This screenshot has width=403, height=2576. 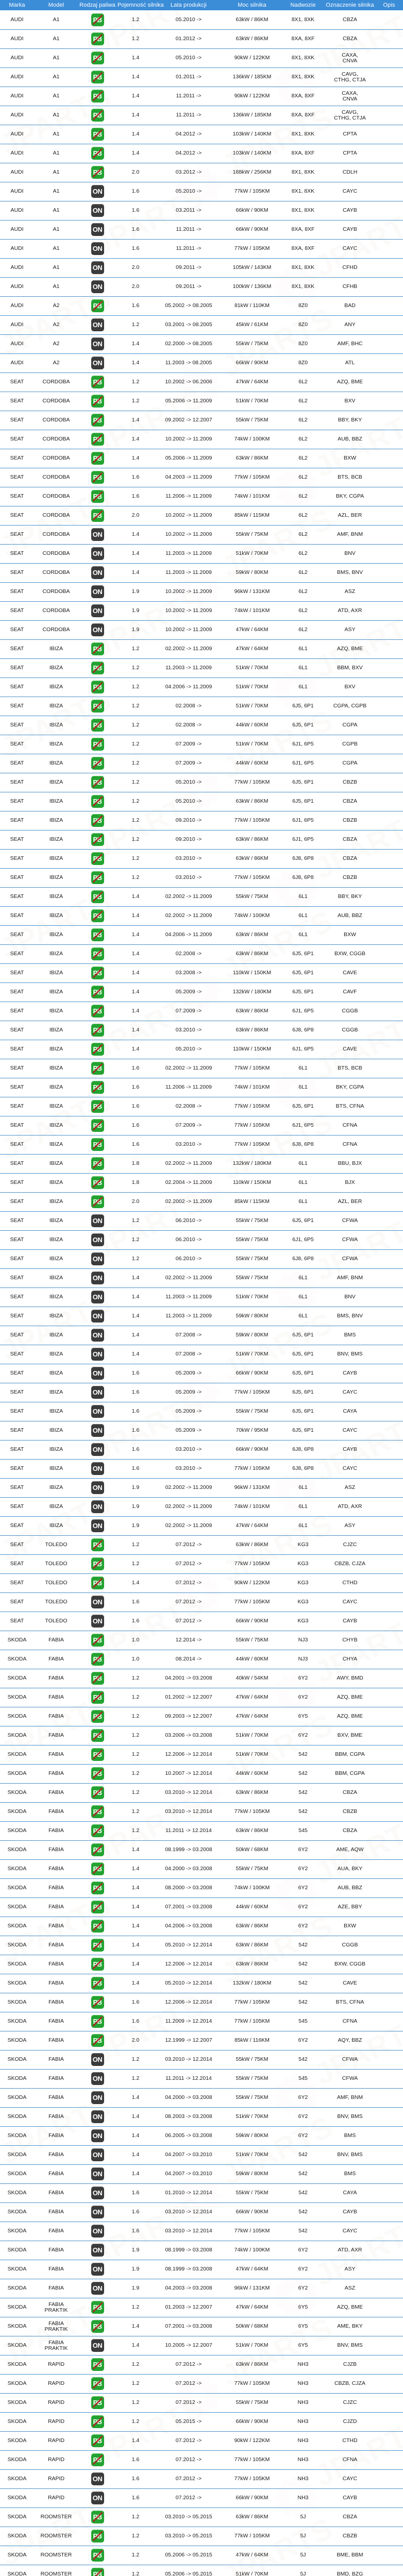 I want to click on column-header-pojemnosc: Pojemność silnika, so click(x=140, y=5).